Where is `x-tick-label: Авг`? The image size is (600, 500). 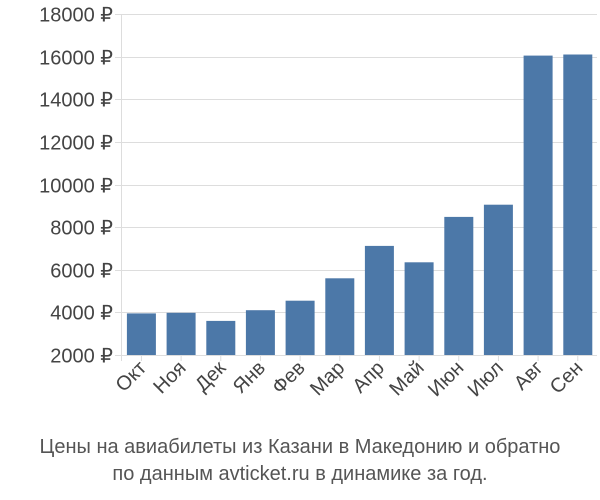
x-tick-label: Авг is located at coordinates (529, 376).